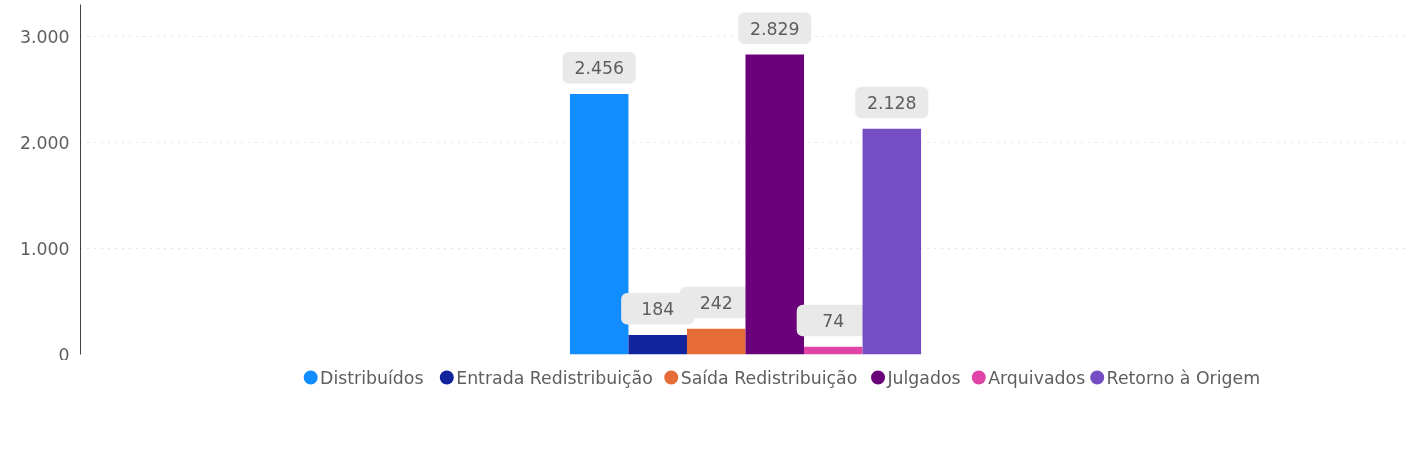  I want to click on legend-label: Arquivados, so click(1037, 377).